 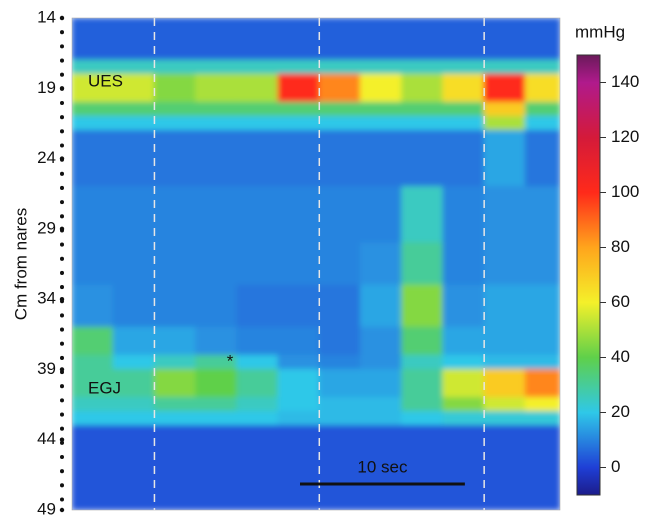 I want to click on scale-bar-label: 10 sec, so click(x=382, y=466).